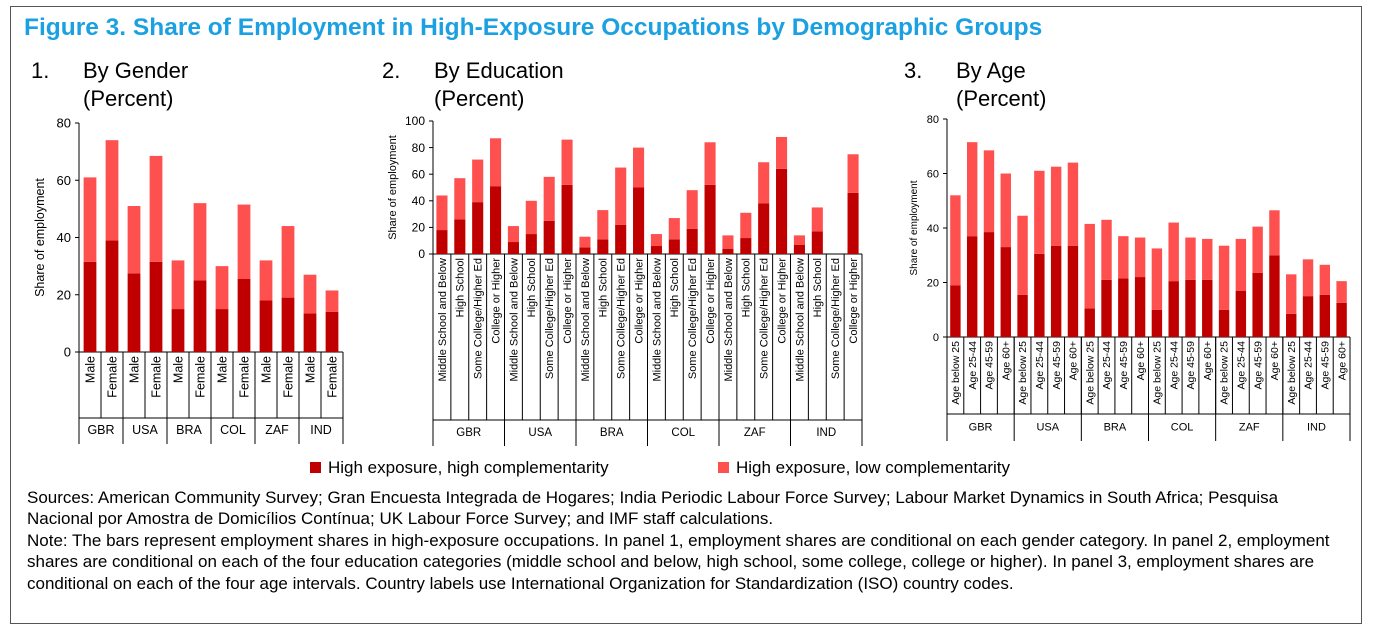  What do you see at coordinates (656, 250) in the screenshot?
I see `bar-col-middle-school-and-below-high-exposure-high-complementarity` at bounding box center [656, 250].